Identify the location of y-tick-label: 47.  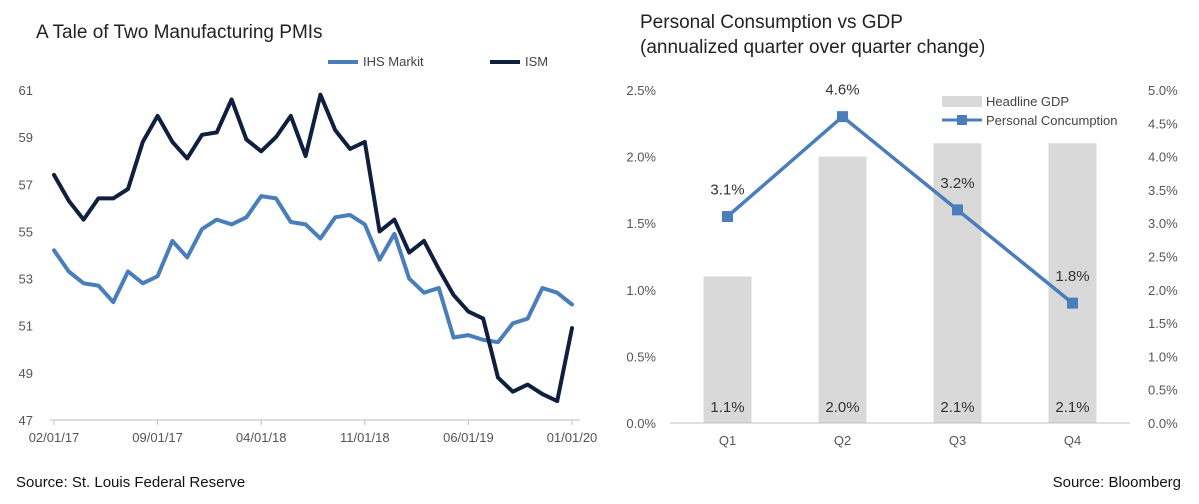
(26, 420).